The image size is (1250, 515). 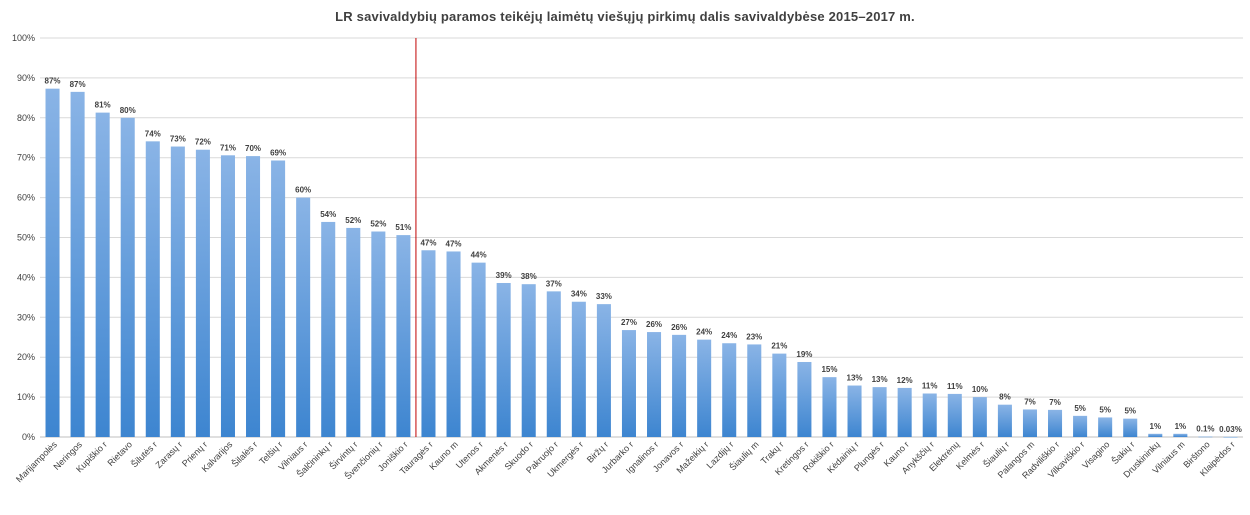 I want to click on y-tick-label: 40%, so click(x=26, y=277).